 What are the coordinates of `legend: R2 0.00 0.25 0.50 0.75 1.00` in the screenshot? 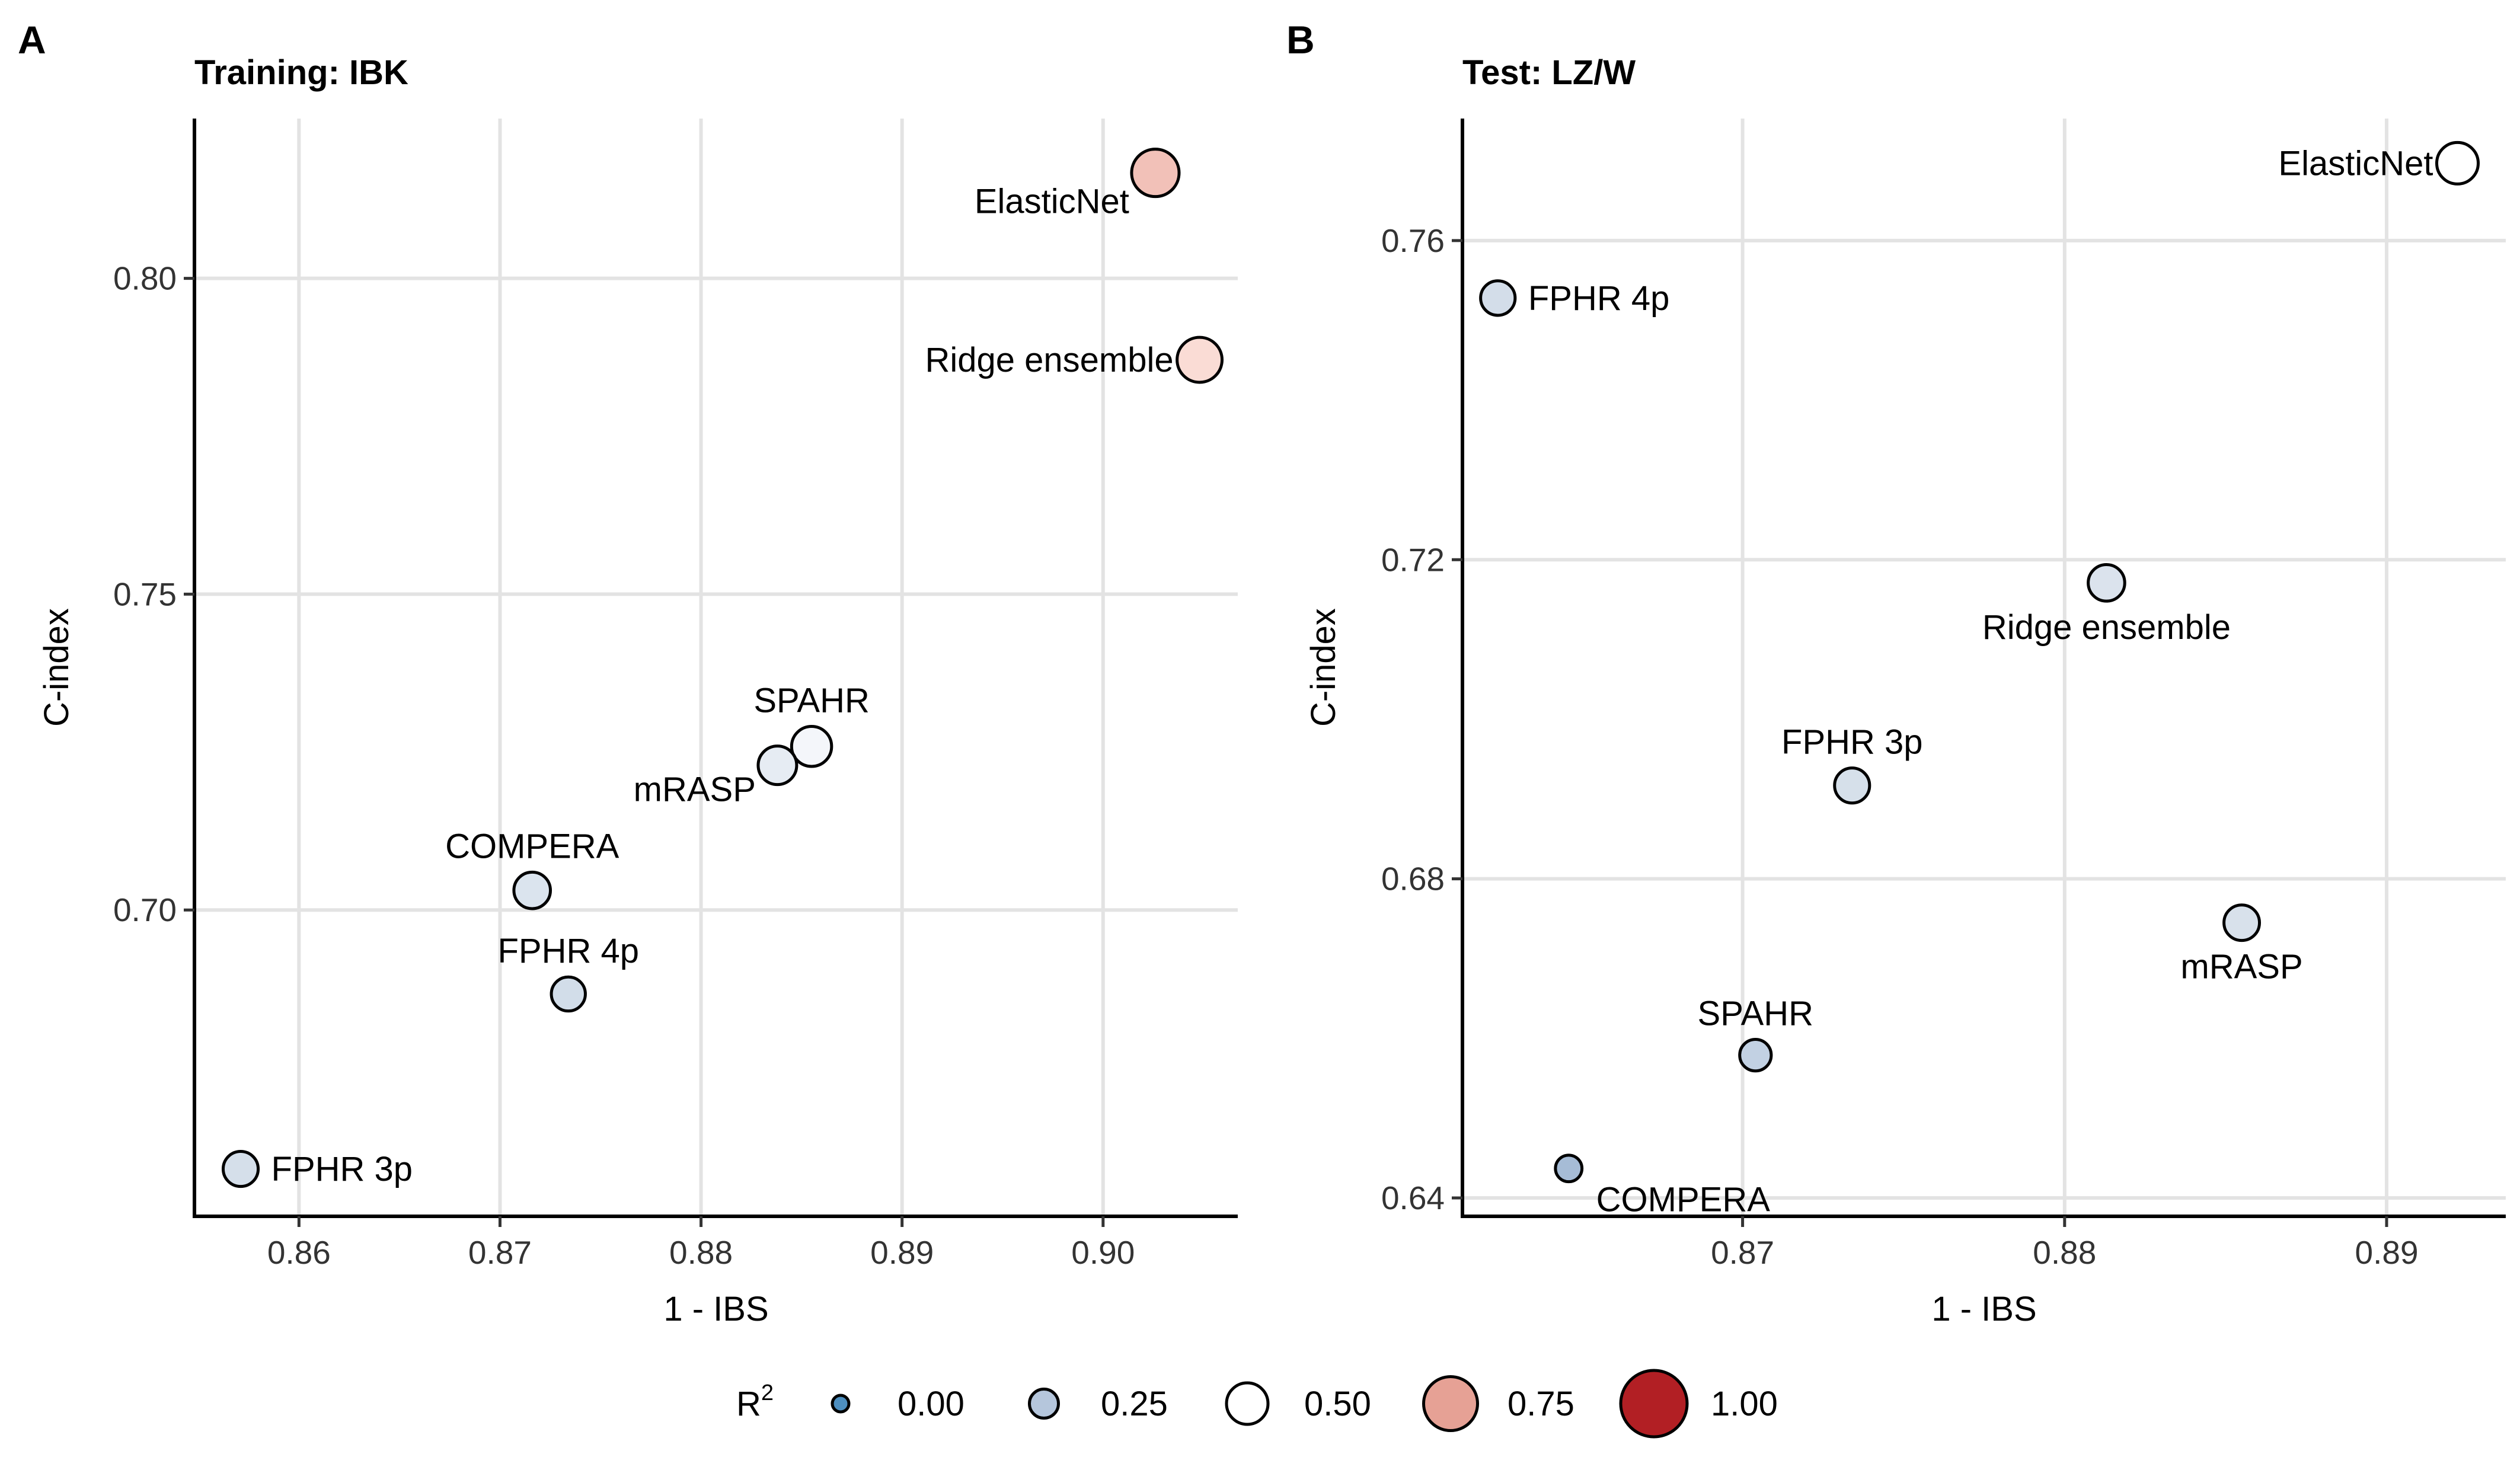 It's located at (1257, 1404).